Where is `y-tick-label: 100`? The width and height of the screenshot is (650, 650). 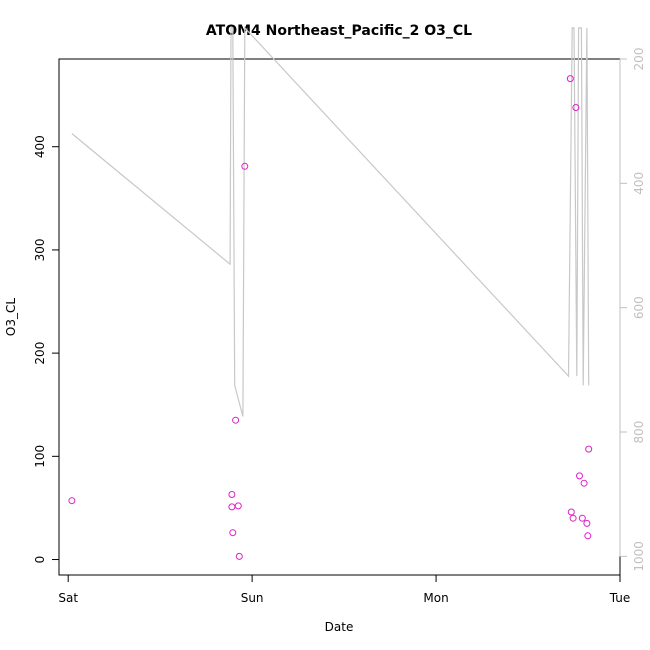
y-tick-label: 100 is located at coordinates (40, 456).